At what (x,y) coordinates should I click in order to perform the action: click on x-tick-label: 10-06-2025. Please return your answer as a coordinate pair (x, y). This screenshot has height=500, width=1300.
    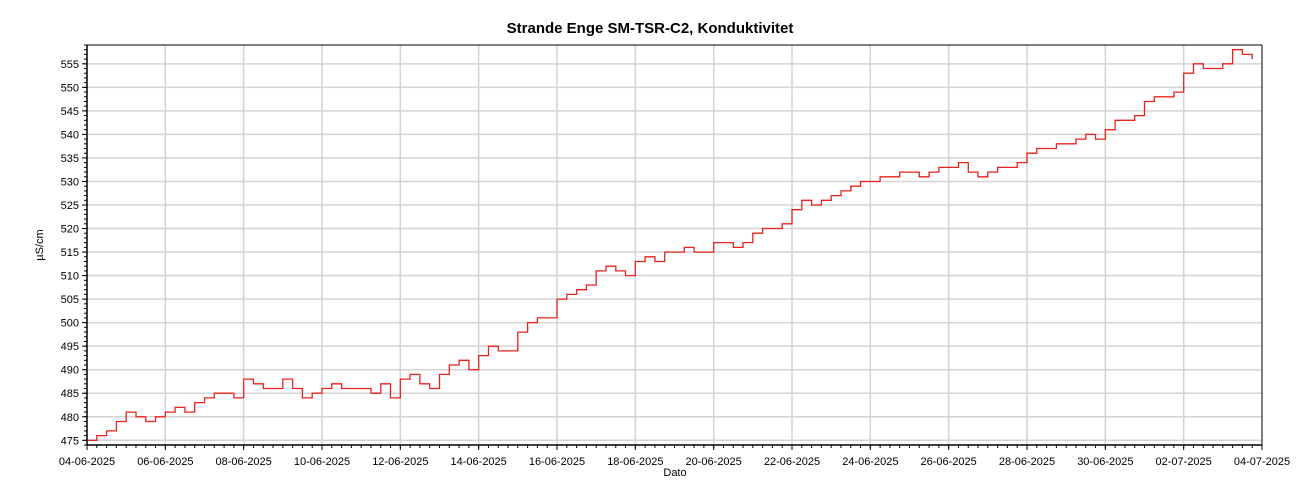
    Looking at the image, I should click on (322, 462).